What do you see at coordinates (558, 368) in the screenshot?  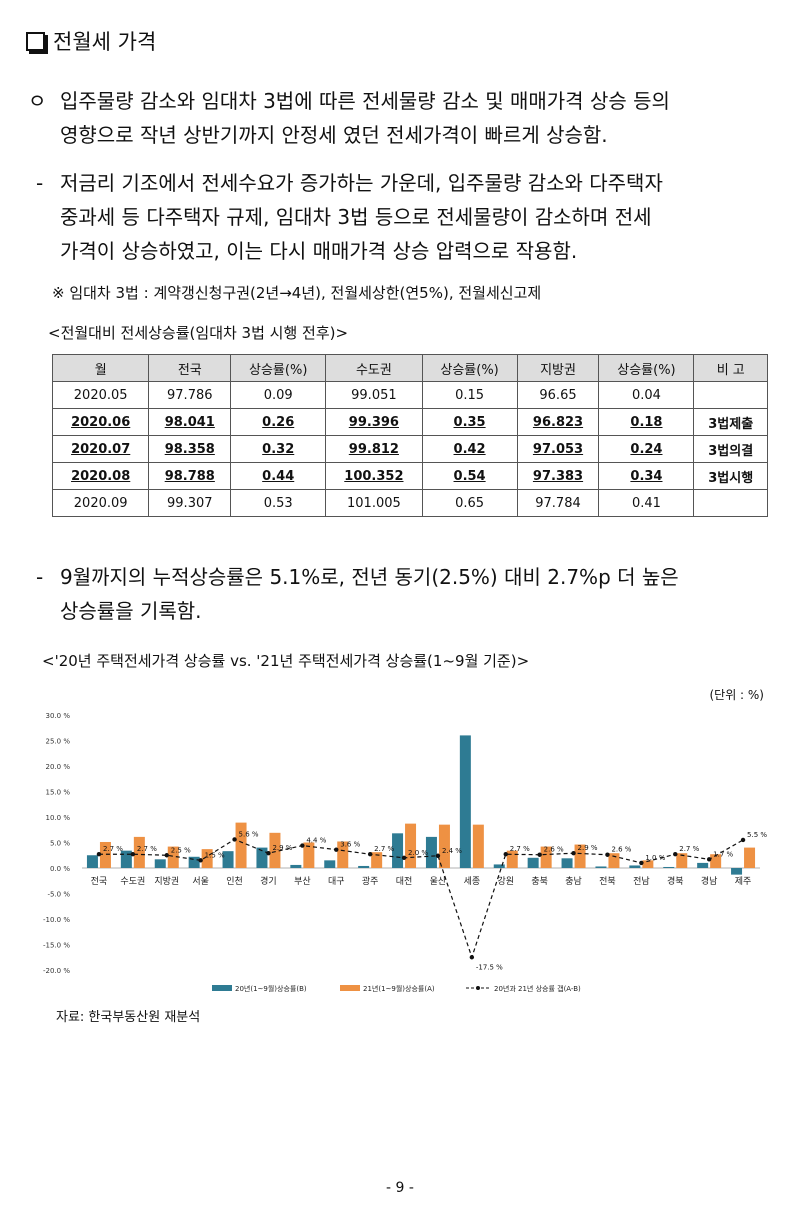 I see `header-cell: 지방권` at bounding box center [558, 368].